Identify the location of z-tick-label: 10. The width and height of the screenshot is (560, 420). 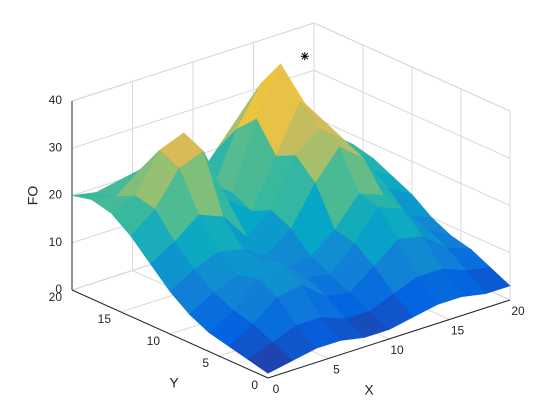
(56, 242).